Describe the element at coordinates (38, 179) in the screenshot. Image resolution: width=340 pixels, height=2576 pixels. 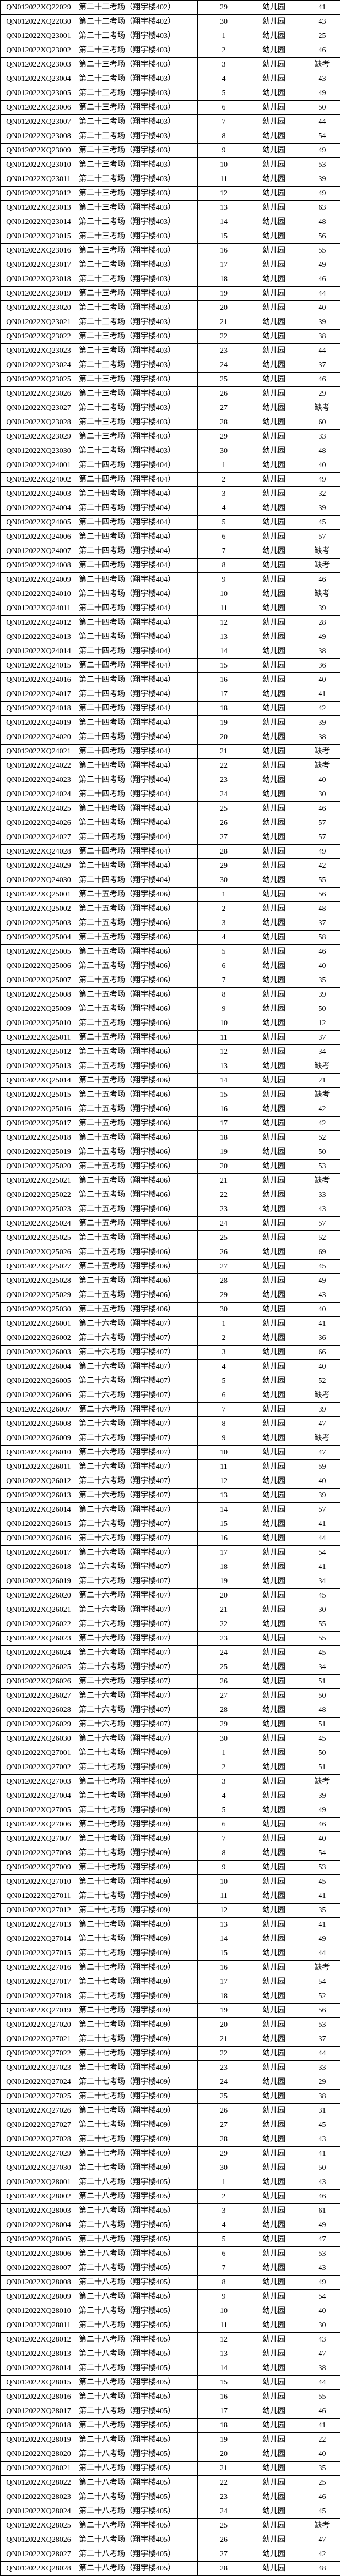
I see `cell-exam-id: QN012022XQ23011` at that location.